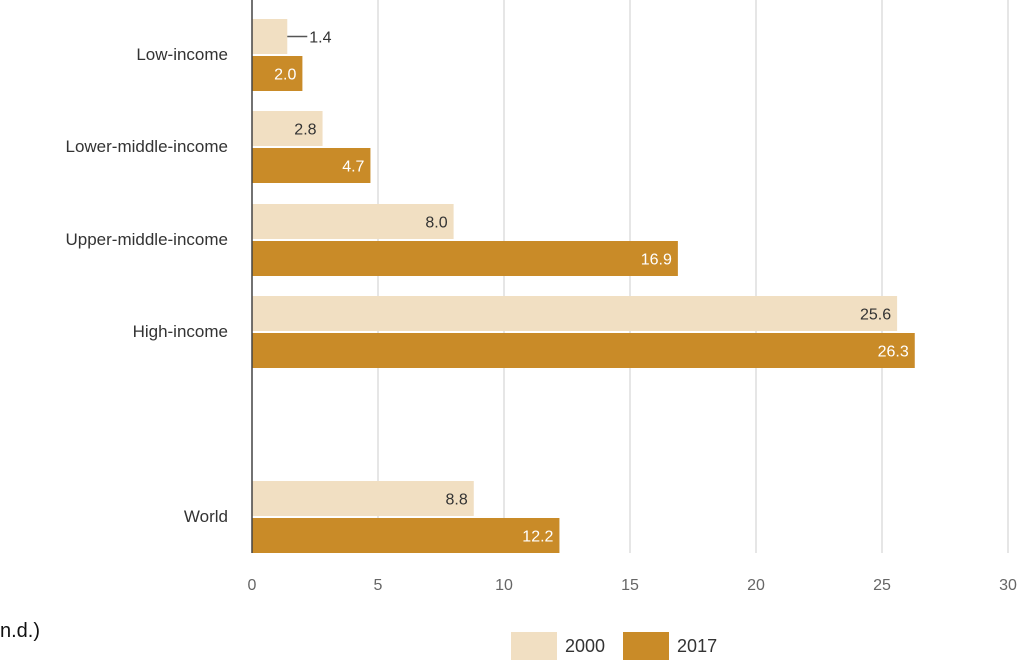 The width and height of the screenshot is (1022, 663). I want to click on footnote: n.d.), so click(20, 631).